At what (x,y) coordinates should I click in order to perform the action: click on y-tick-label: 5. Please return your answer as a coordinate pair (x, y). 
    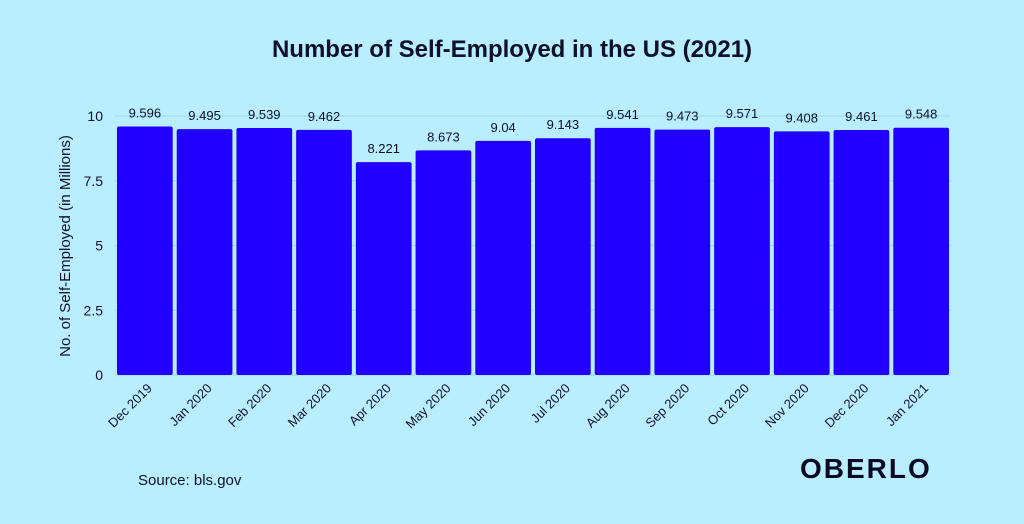
    Looking at the image, I should click on (99, 246).